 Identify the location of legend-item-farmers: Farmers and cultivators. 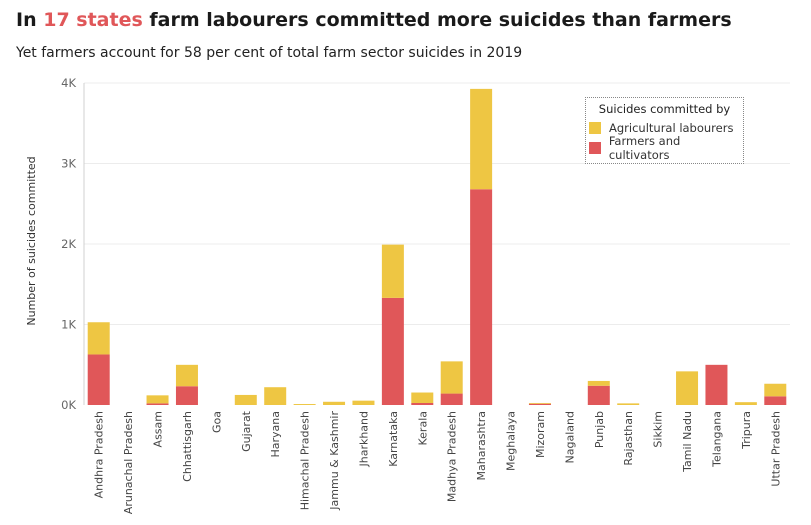
(666, 148).